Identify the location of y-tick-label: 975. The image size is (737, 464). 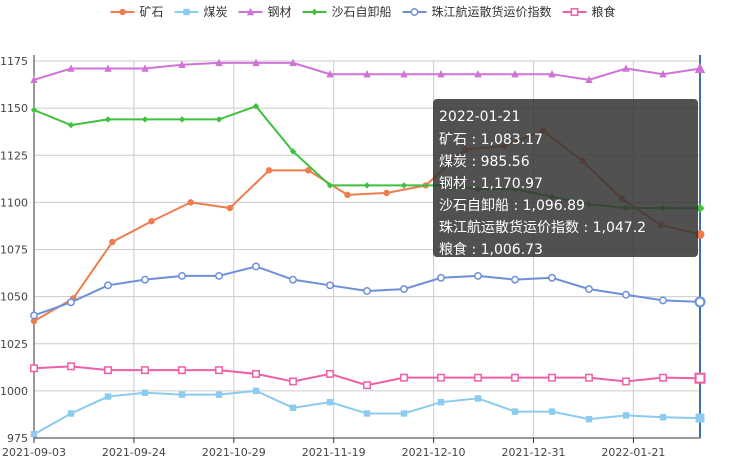
(17, 438).